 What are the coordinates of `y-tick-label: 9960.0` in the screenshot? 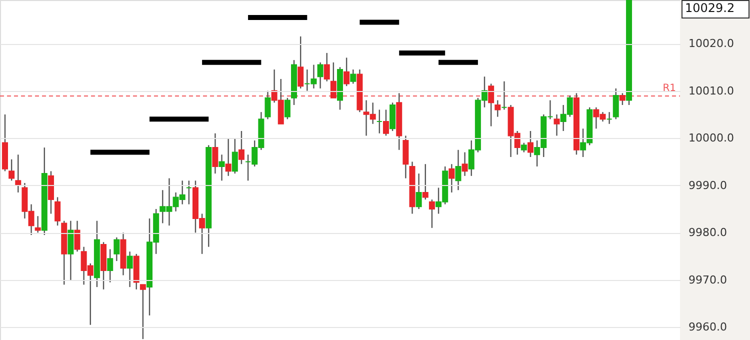 It's located at (707, 327).